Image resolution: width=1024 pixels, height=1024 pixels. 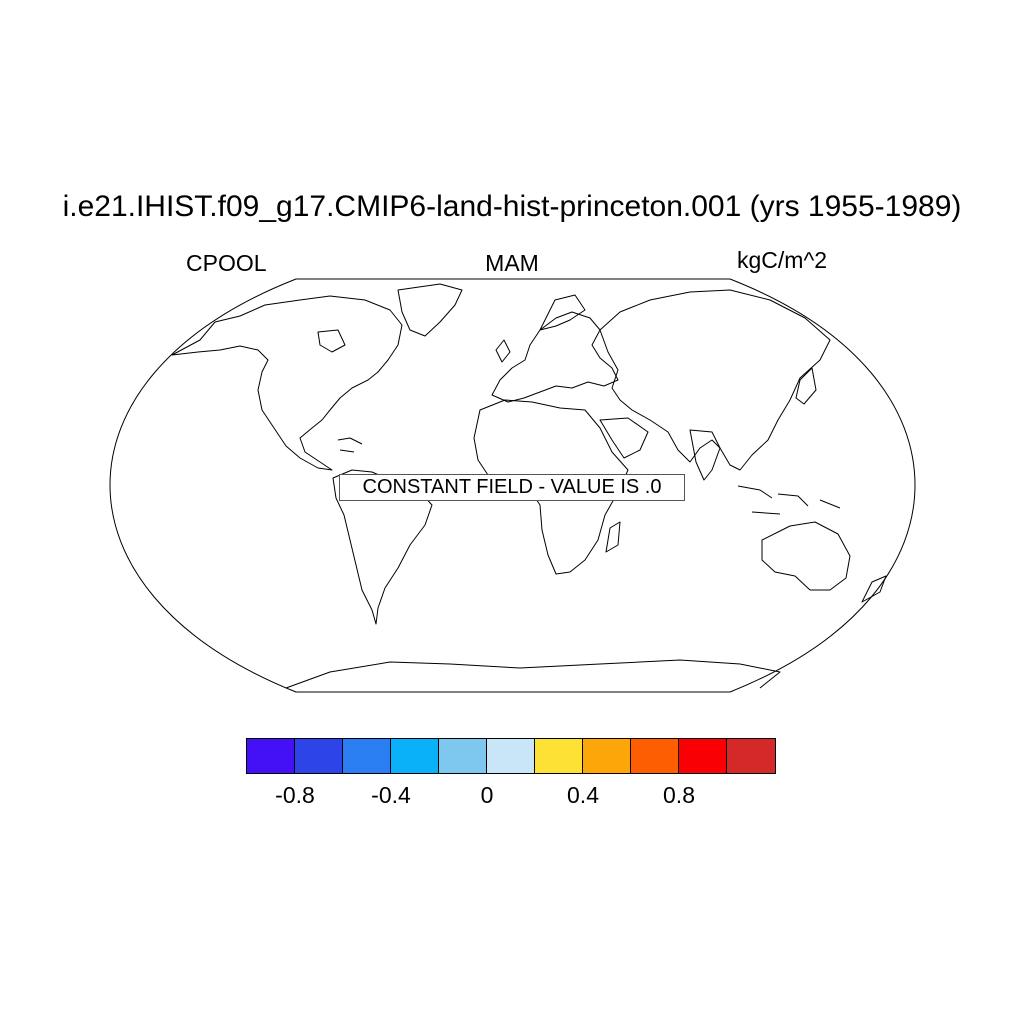 What do you see at coordinates (226, 263) in the screenshot?
I see `variable-label: CPOOL` at bounding box center [226, 263].